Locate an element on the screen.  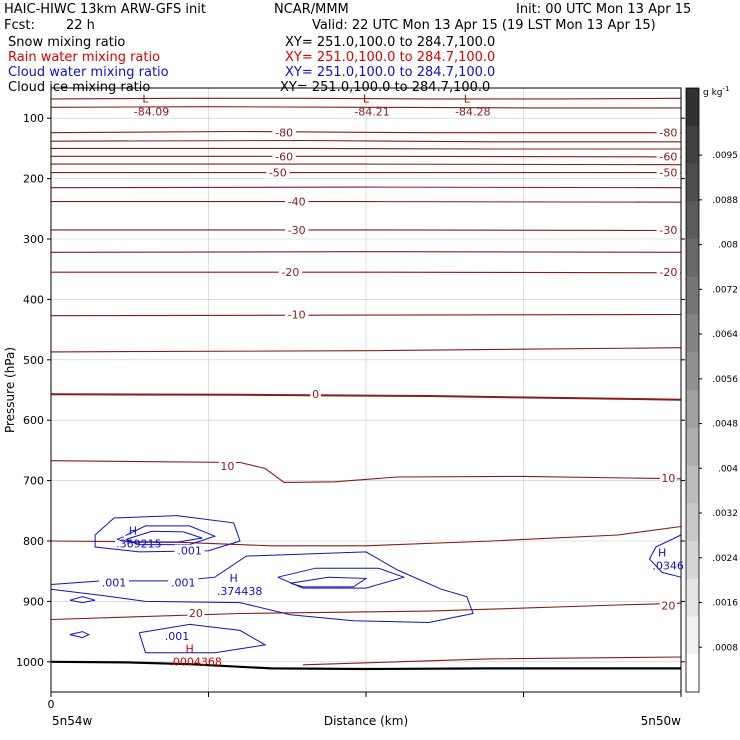
extremum-value-6: .0004368 is located at coordinates (195, 662).